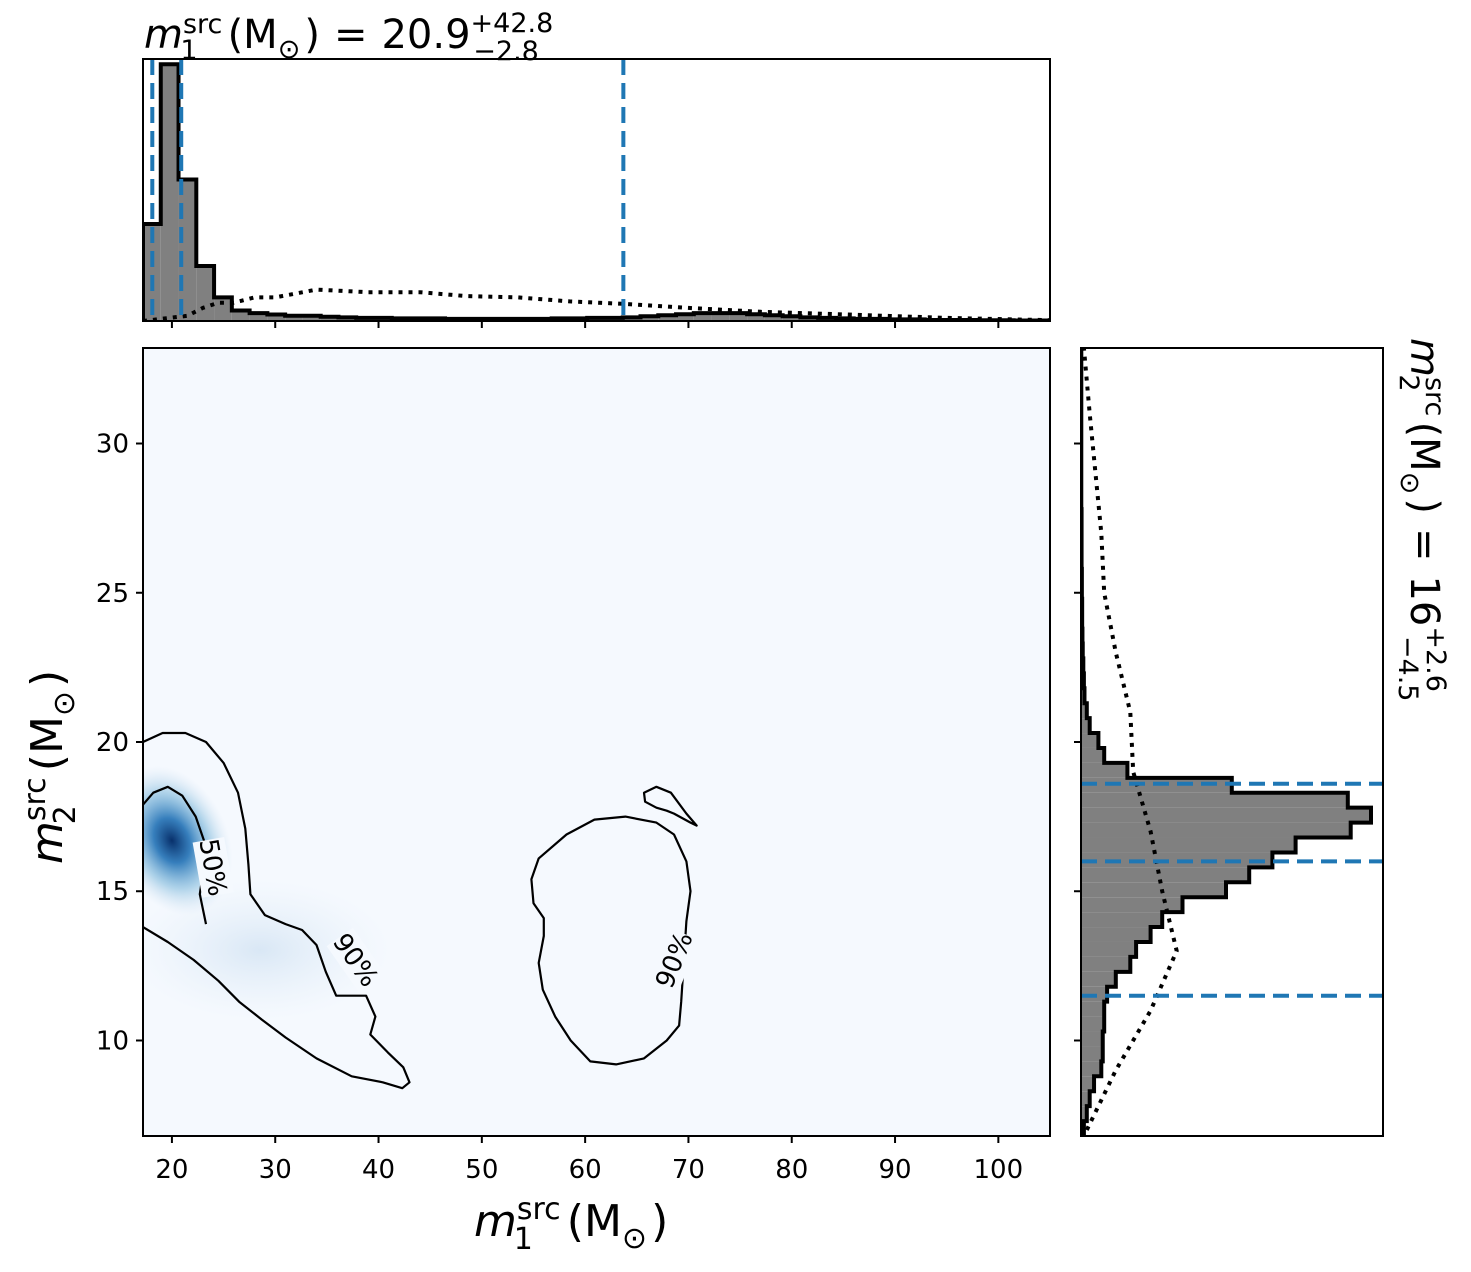  Describe the element at coordinates (539, 1209) in the screenshot. I see `xlabel-sup: src` at that location.